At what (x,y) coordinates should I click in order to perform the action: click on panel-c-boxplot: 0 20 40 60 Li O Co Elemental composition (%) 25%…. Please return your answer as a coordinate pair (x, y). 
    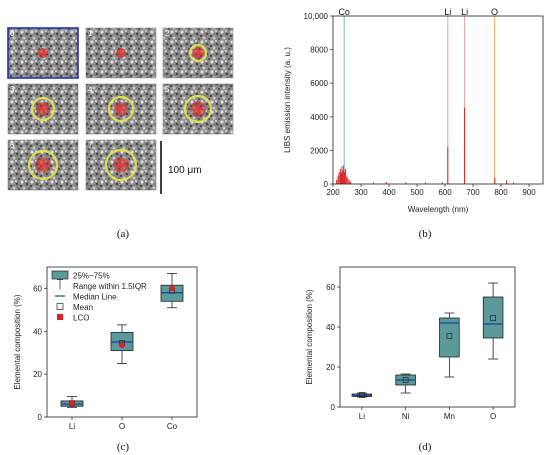
    Looking at the image, I should click on (105, 348).